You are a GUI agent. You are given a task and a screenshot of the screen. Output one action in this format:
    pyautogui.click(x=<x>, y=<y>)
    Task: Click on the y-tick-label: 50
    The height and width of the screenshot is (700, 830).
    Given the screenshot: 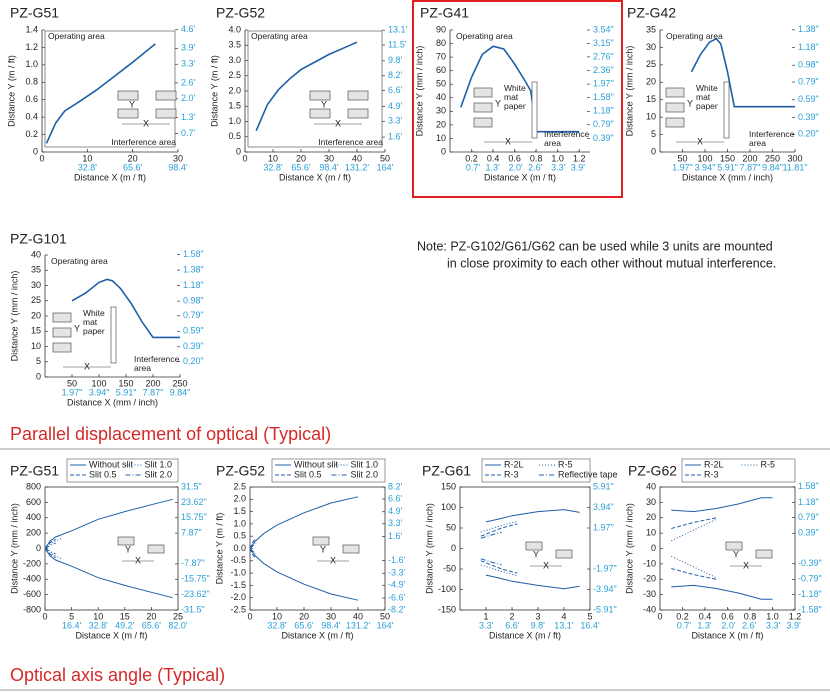 What is the action you would take?
    pyautogui.click(x=441, y=84)
    